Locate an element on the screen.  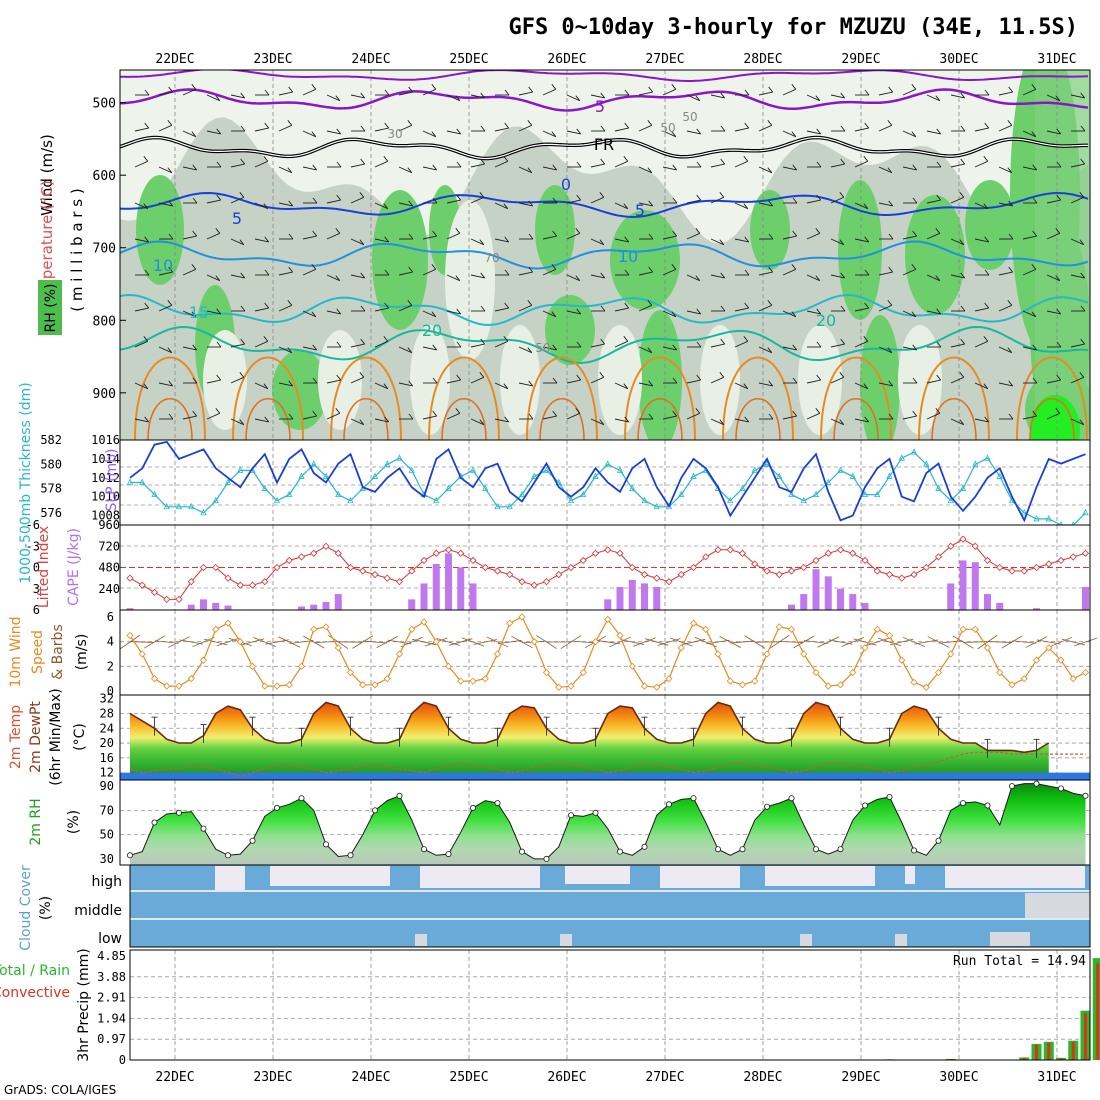
precip-tick-label: 4.85 is located at coordinates (111, 956).